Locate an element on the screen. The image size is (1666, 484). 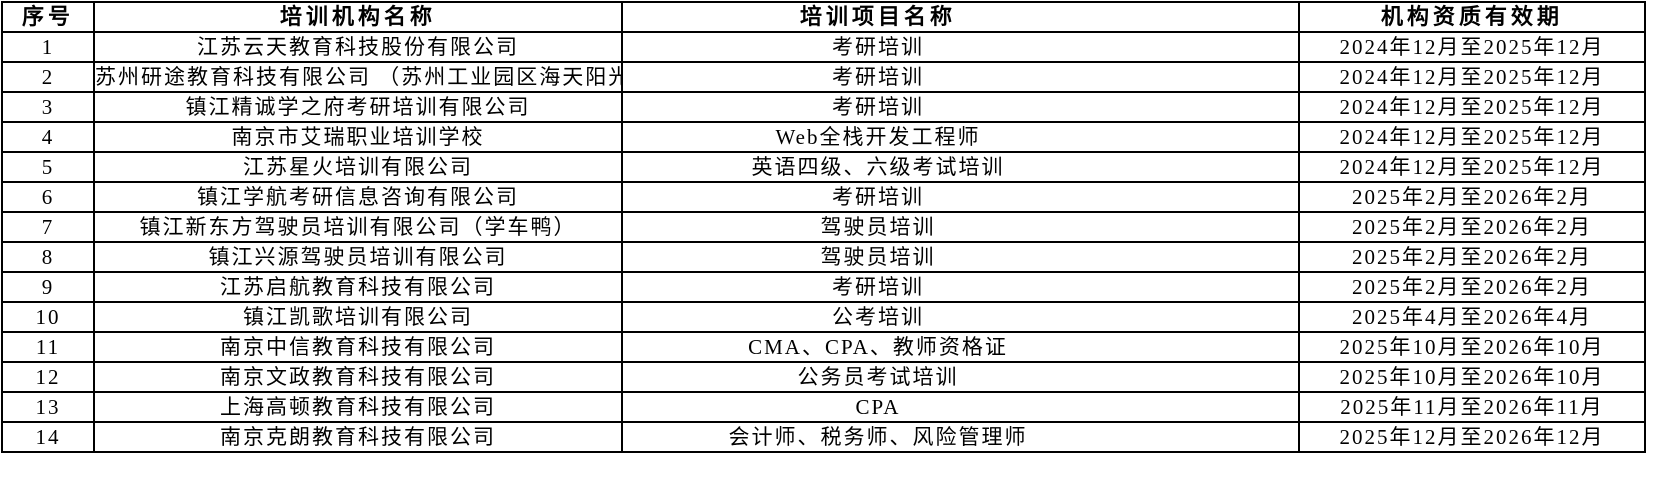
cell-project-name: CPA is located at coordinates (960, 407).